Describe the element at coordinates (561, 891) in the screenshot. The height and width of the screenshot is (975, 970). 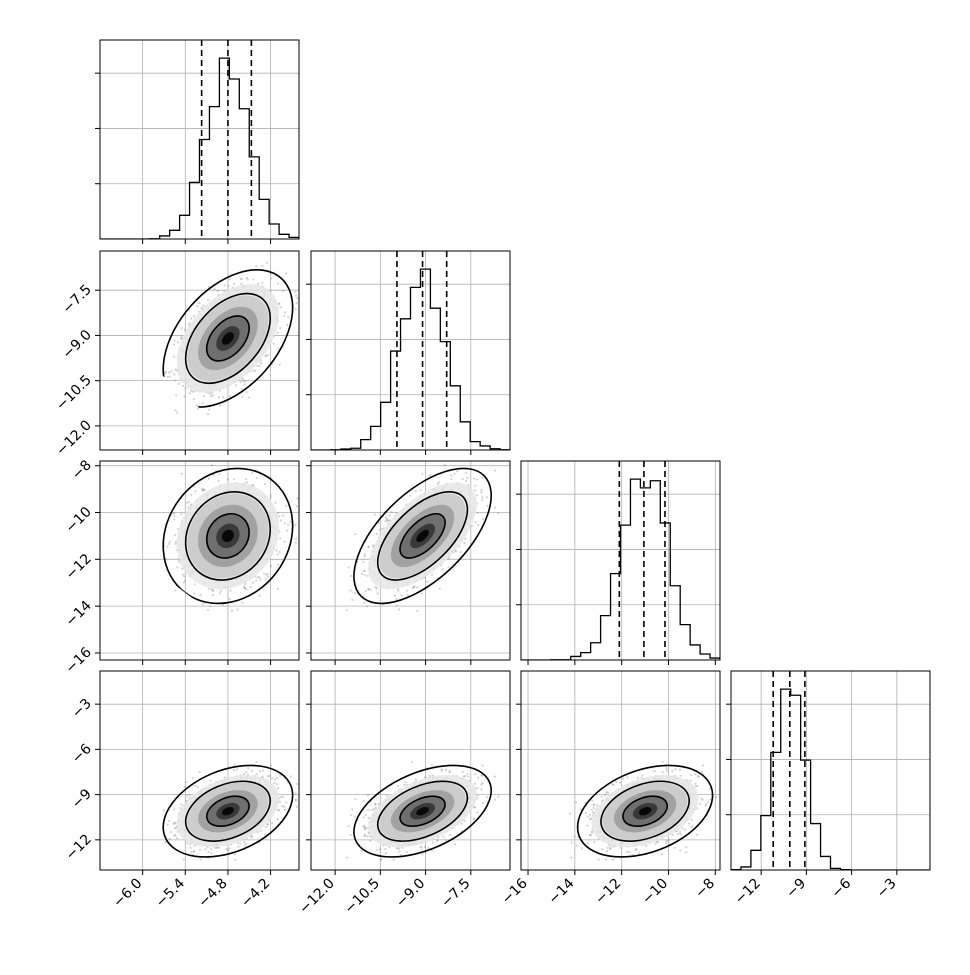
I see `x-tick-label: −14` at that location.